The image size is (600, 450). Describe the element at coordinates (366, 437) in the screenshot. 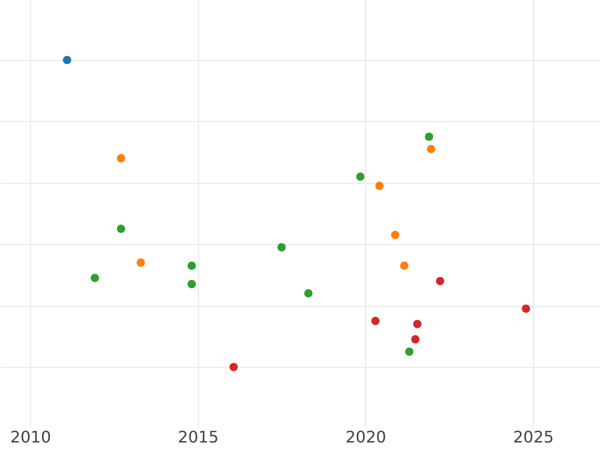

I see `x-tick-label: 2020` at that location.